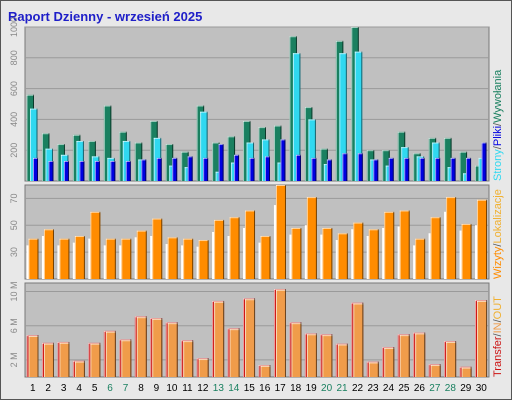  I want to click on day-label-18: 18, so click(296, 388).